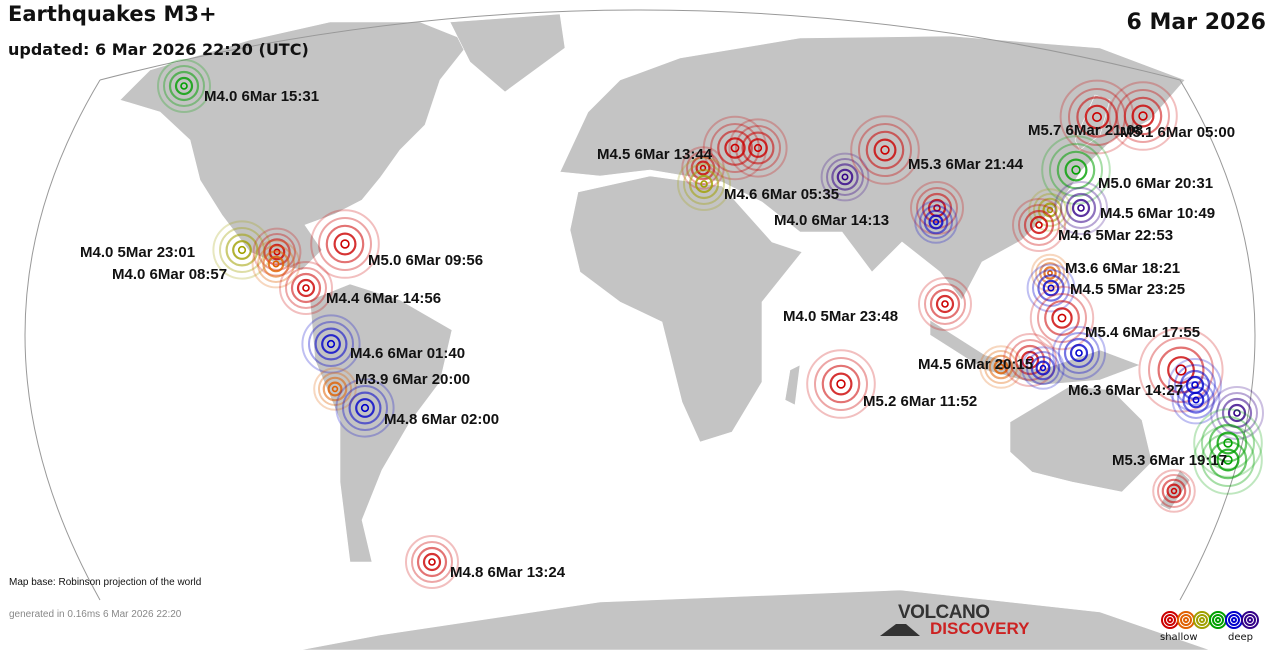 Image resolution: width=1280 pixels, height=650 pixels. What do you see at coordinates (782, 194) in the screenshot?
I see `quake-label: M4.6 6Mar 05:35` at bounding box center [782, 194].